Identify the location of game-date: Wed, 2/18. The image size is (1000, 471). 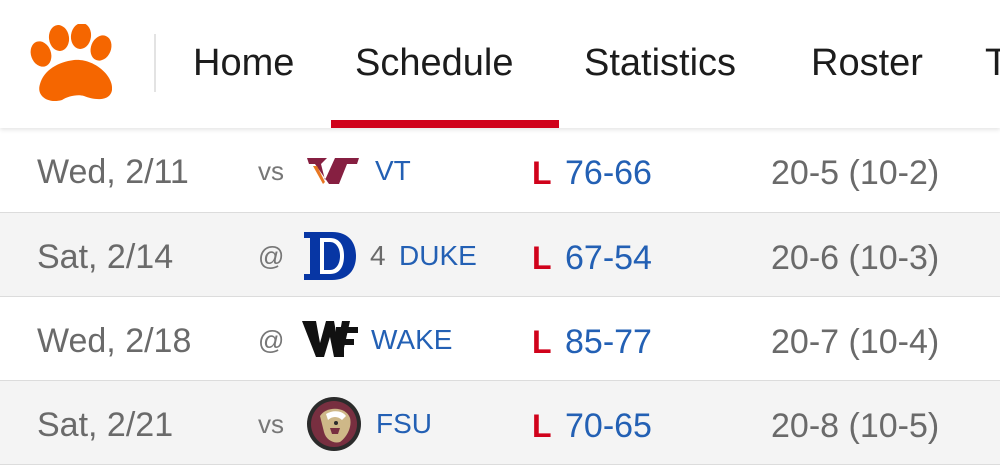
(114, 341).